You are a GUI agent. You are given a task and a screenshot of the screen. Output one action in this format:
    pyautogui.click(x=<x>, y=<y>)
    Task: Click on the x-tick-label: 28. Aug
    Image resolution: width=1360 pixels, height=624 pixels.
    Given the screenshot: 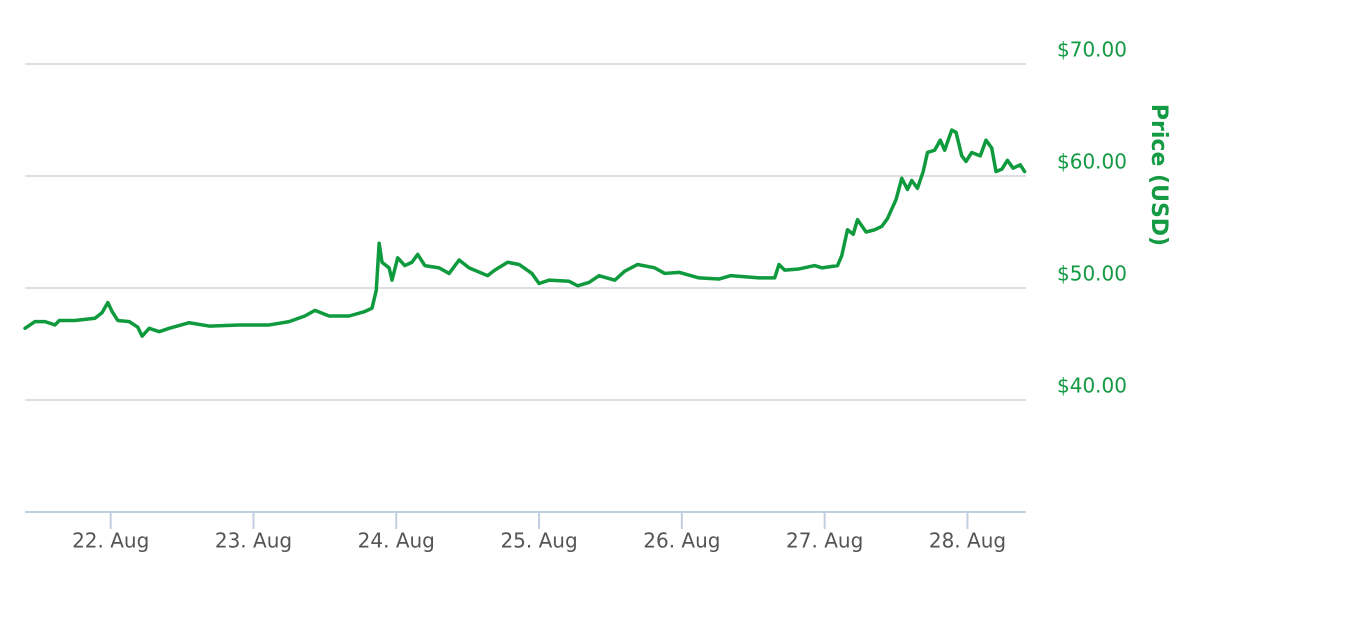 What is the action you would take?
    pyautogui.click(x=967, y=541)
    